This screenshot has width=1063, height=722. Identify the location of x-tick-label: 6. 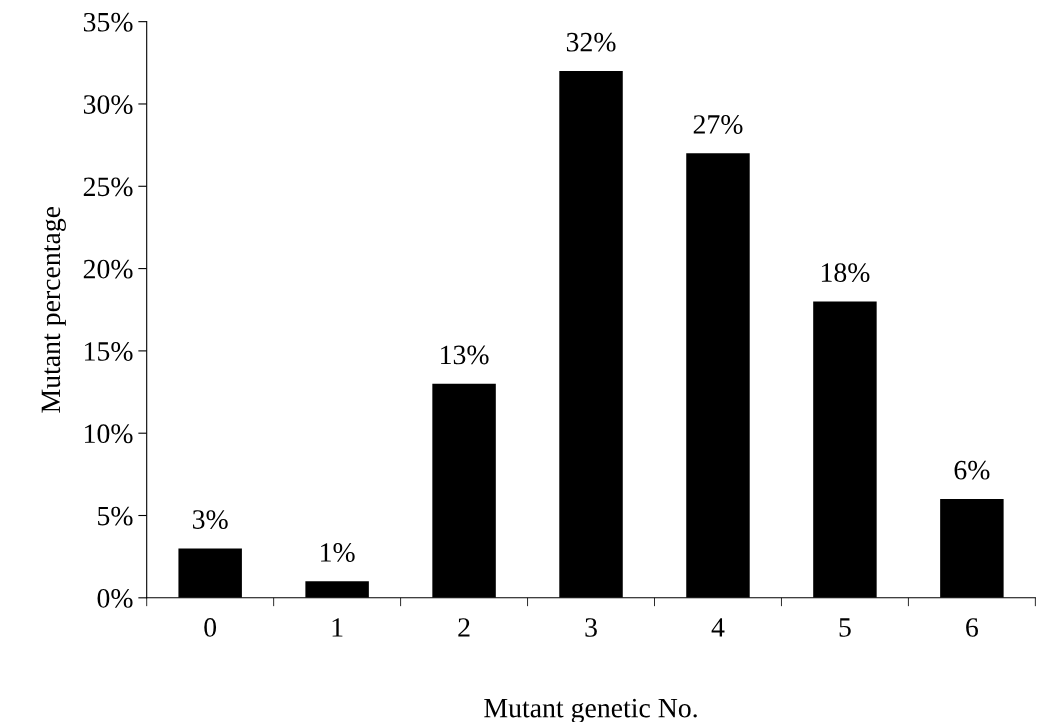
(972, 627).